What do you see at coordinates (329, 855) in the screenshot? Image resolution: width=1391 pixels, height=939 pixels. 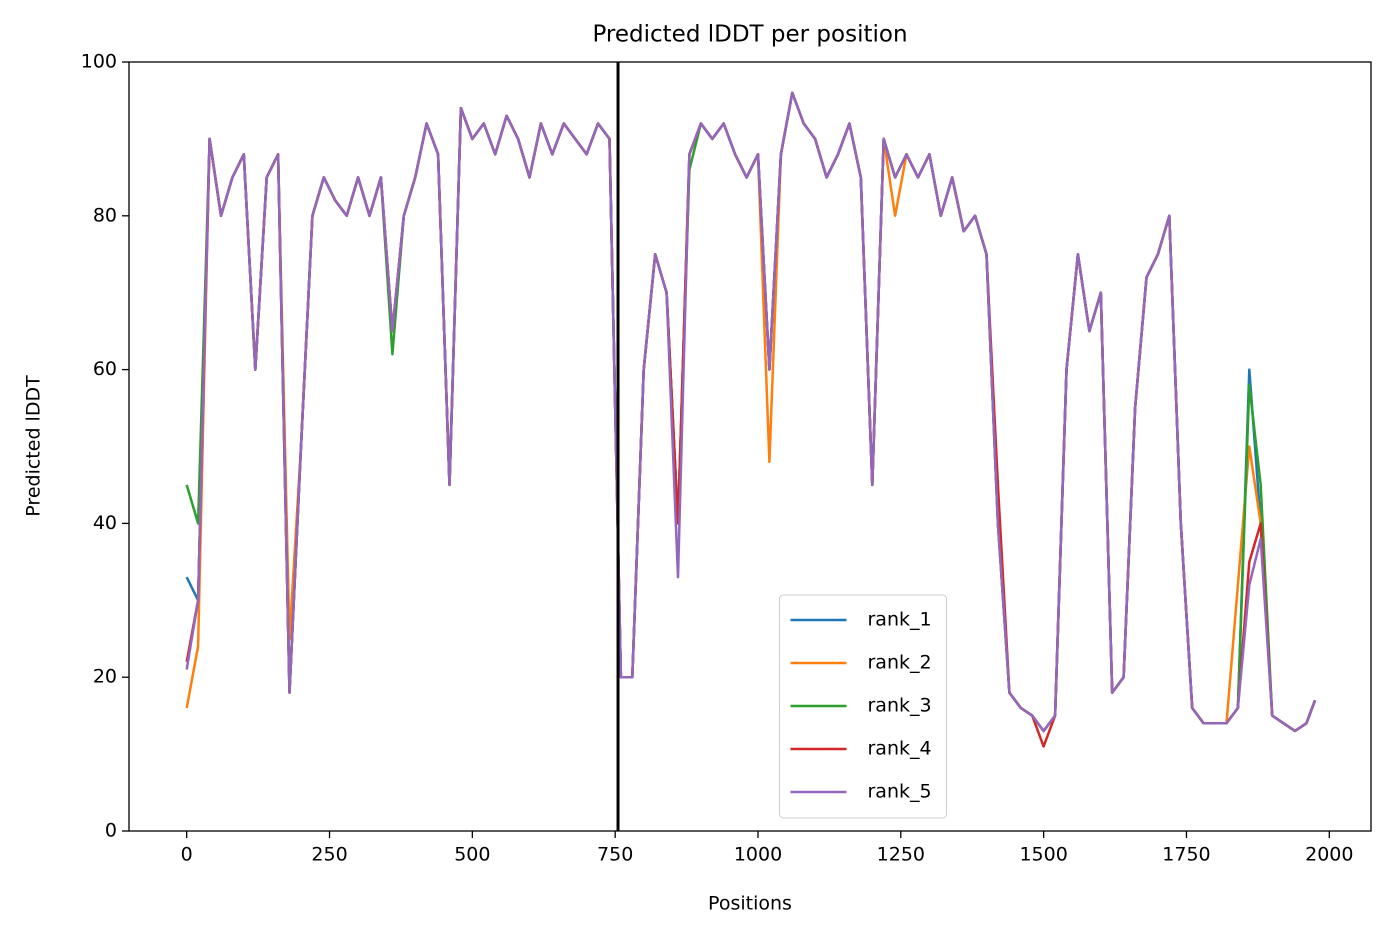 I see `x-tick-label: 250` at bounding box center [329, 855].